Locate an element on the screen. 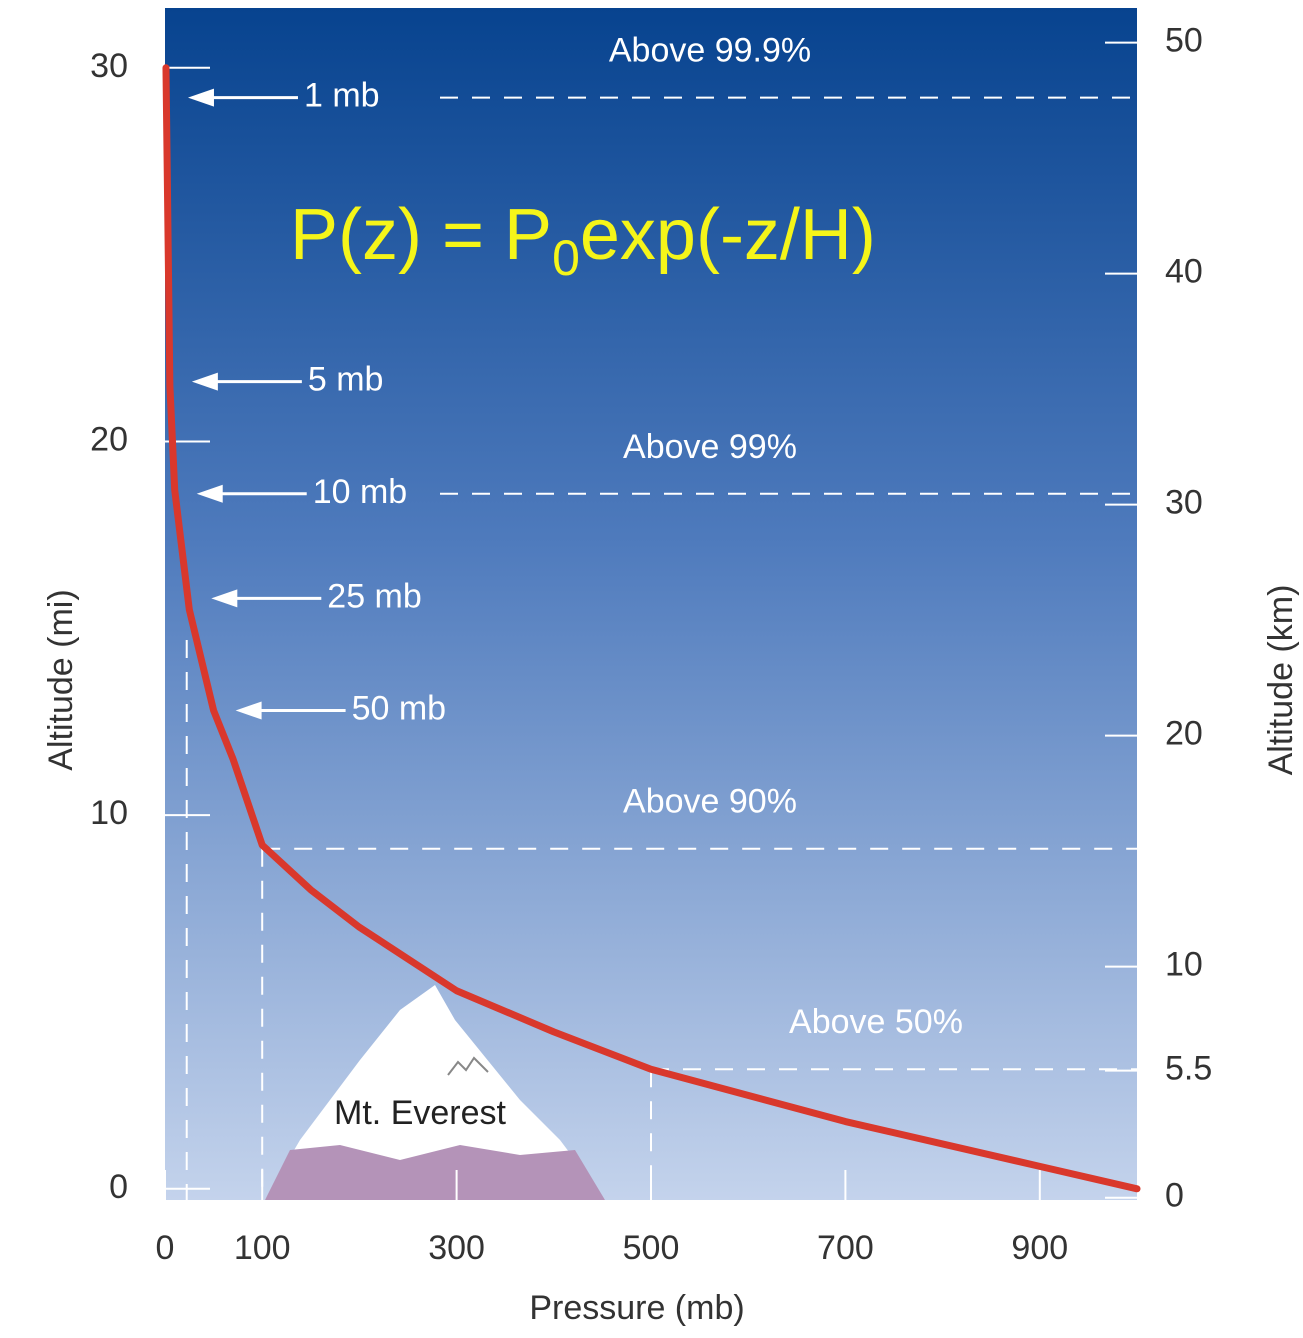  y-tick-label: 0 is located at coordinates (118, 1187).